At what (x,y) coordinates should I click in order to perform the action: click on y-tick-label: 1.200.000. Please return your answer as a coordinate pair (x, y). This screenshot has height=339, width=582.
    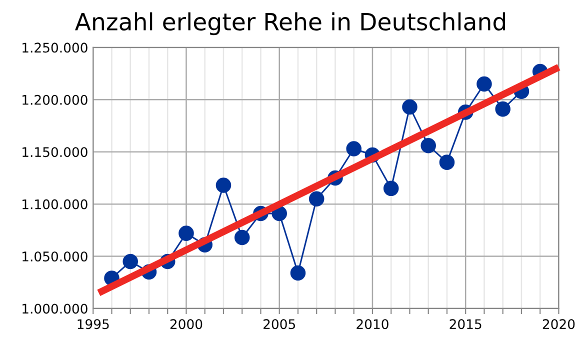
    Looking at the image, I should click on (55, 99).